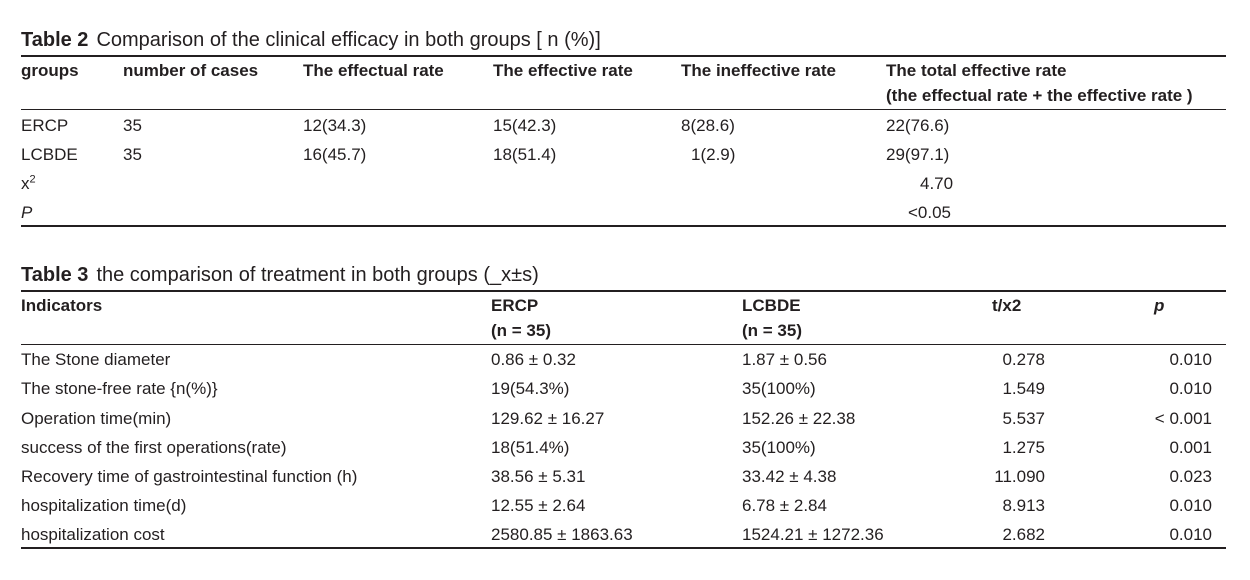 The image size is (1250, 580). What do you see at coordinates (563, 70) in the screenshot?
I see `table2-header-effective: The effective rate` at bounding box center [563, 70].